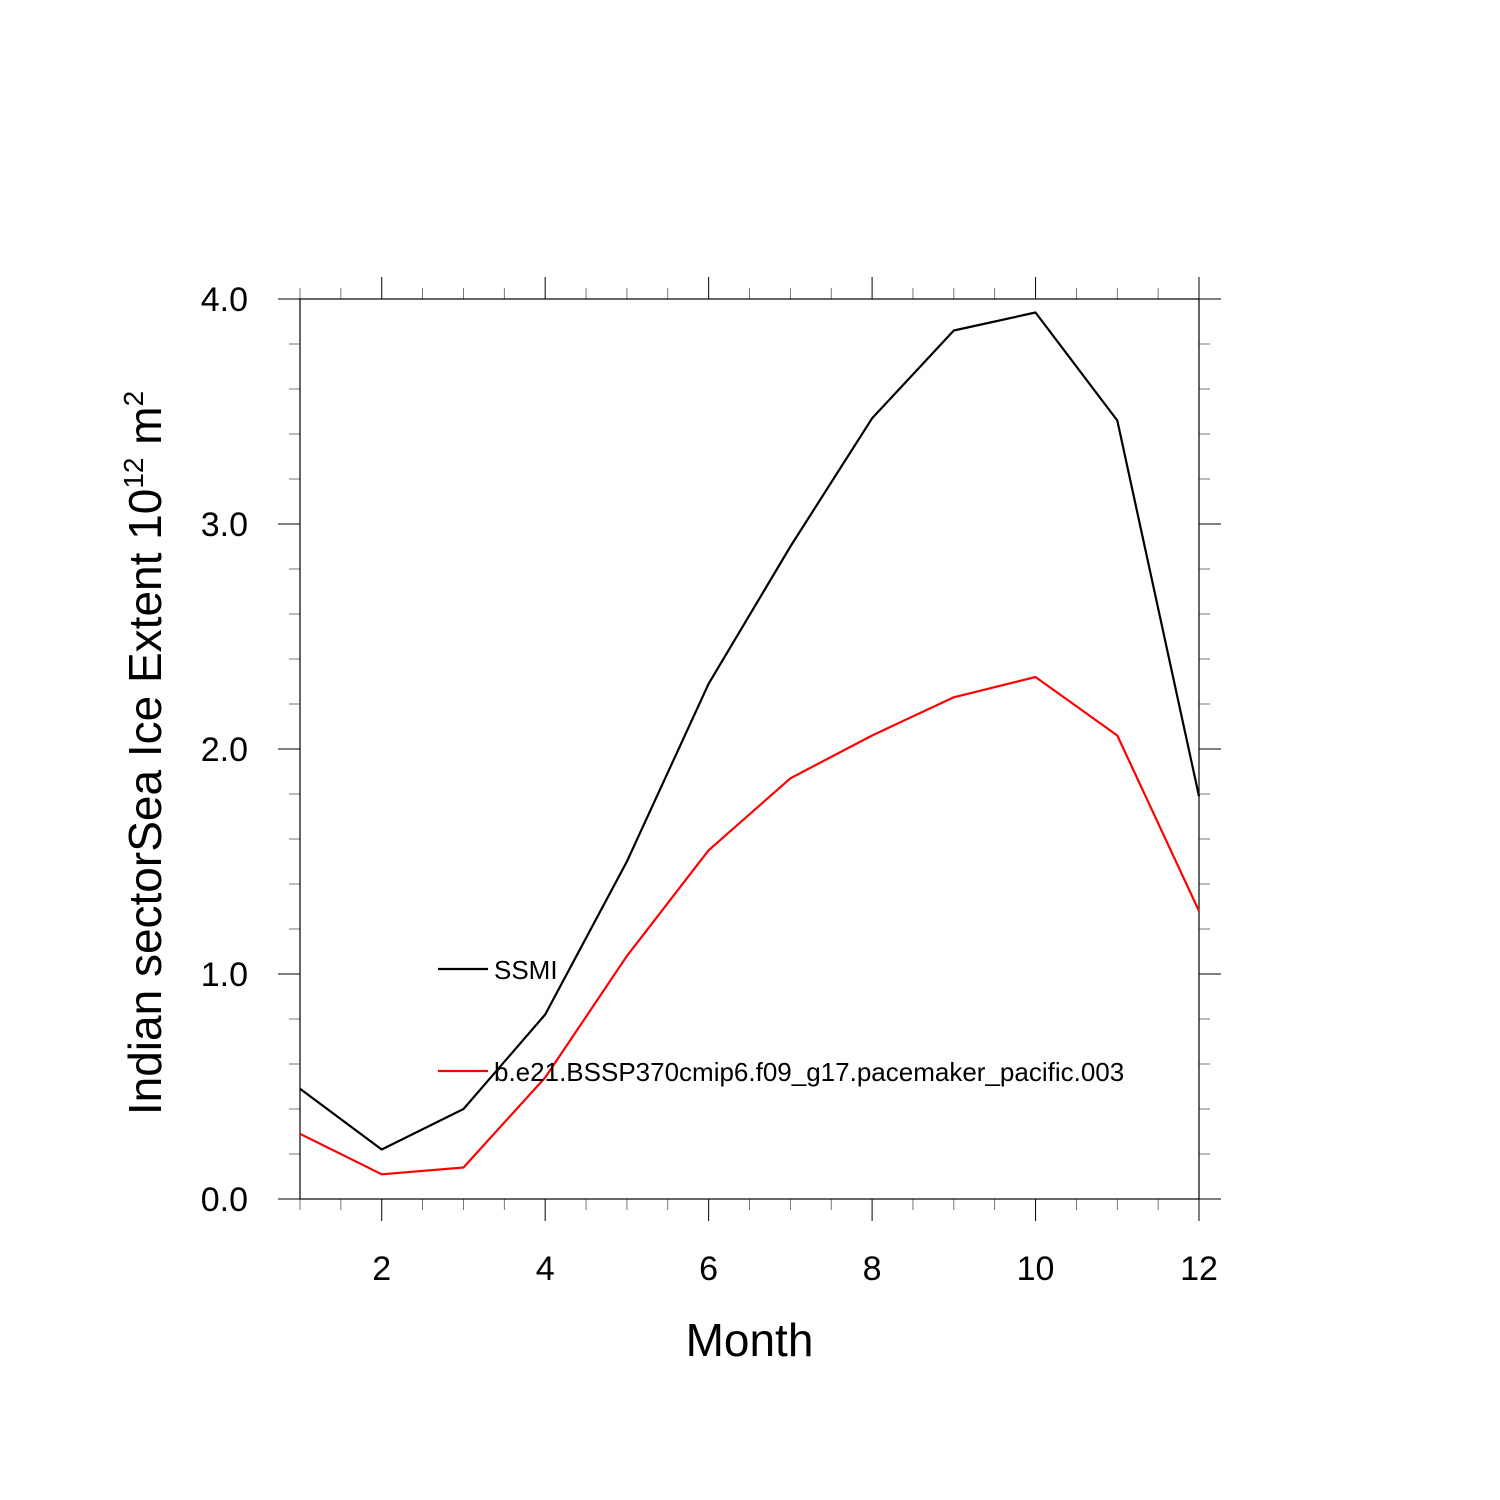  I want to click on y-axis-title-exponent: 12, so click(133, 473).